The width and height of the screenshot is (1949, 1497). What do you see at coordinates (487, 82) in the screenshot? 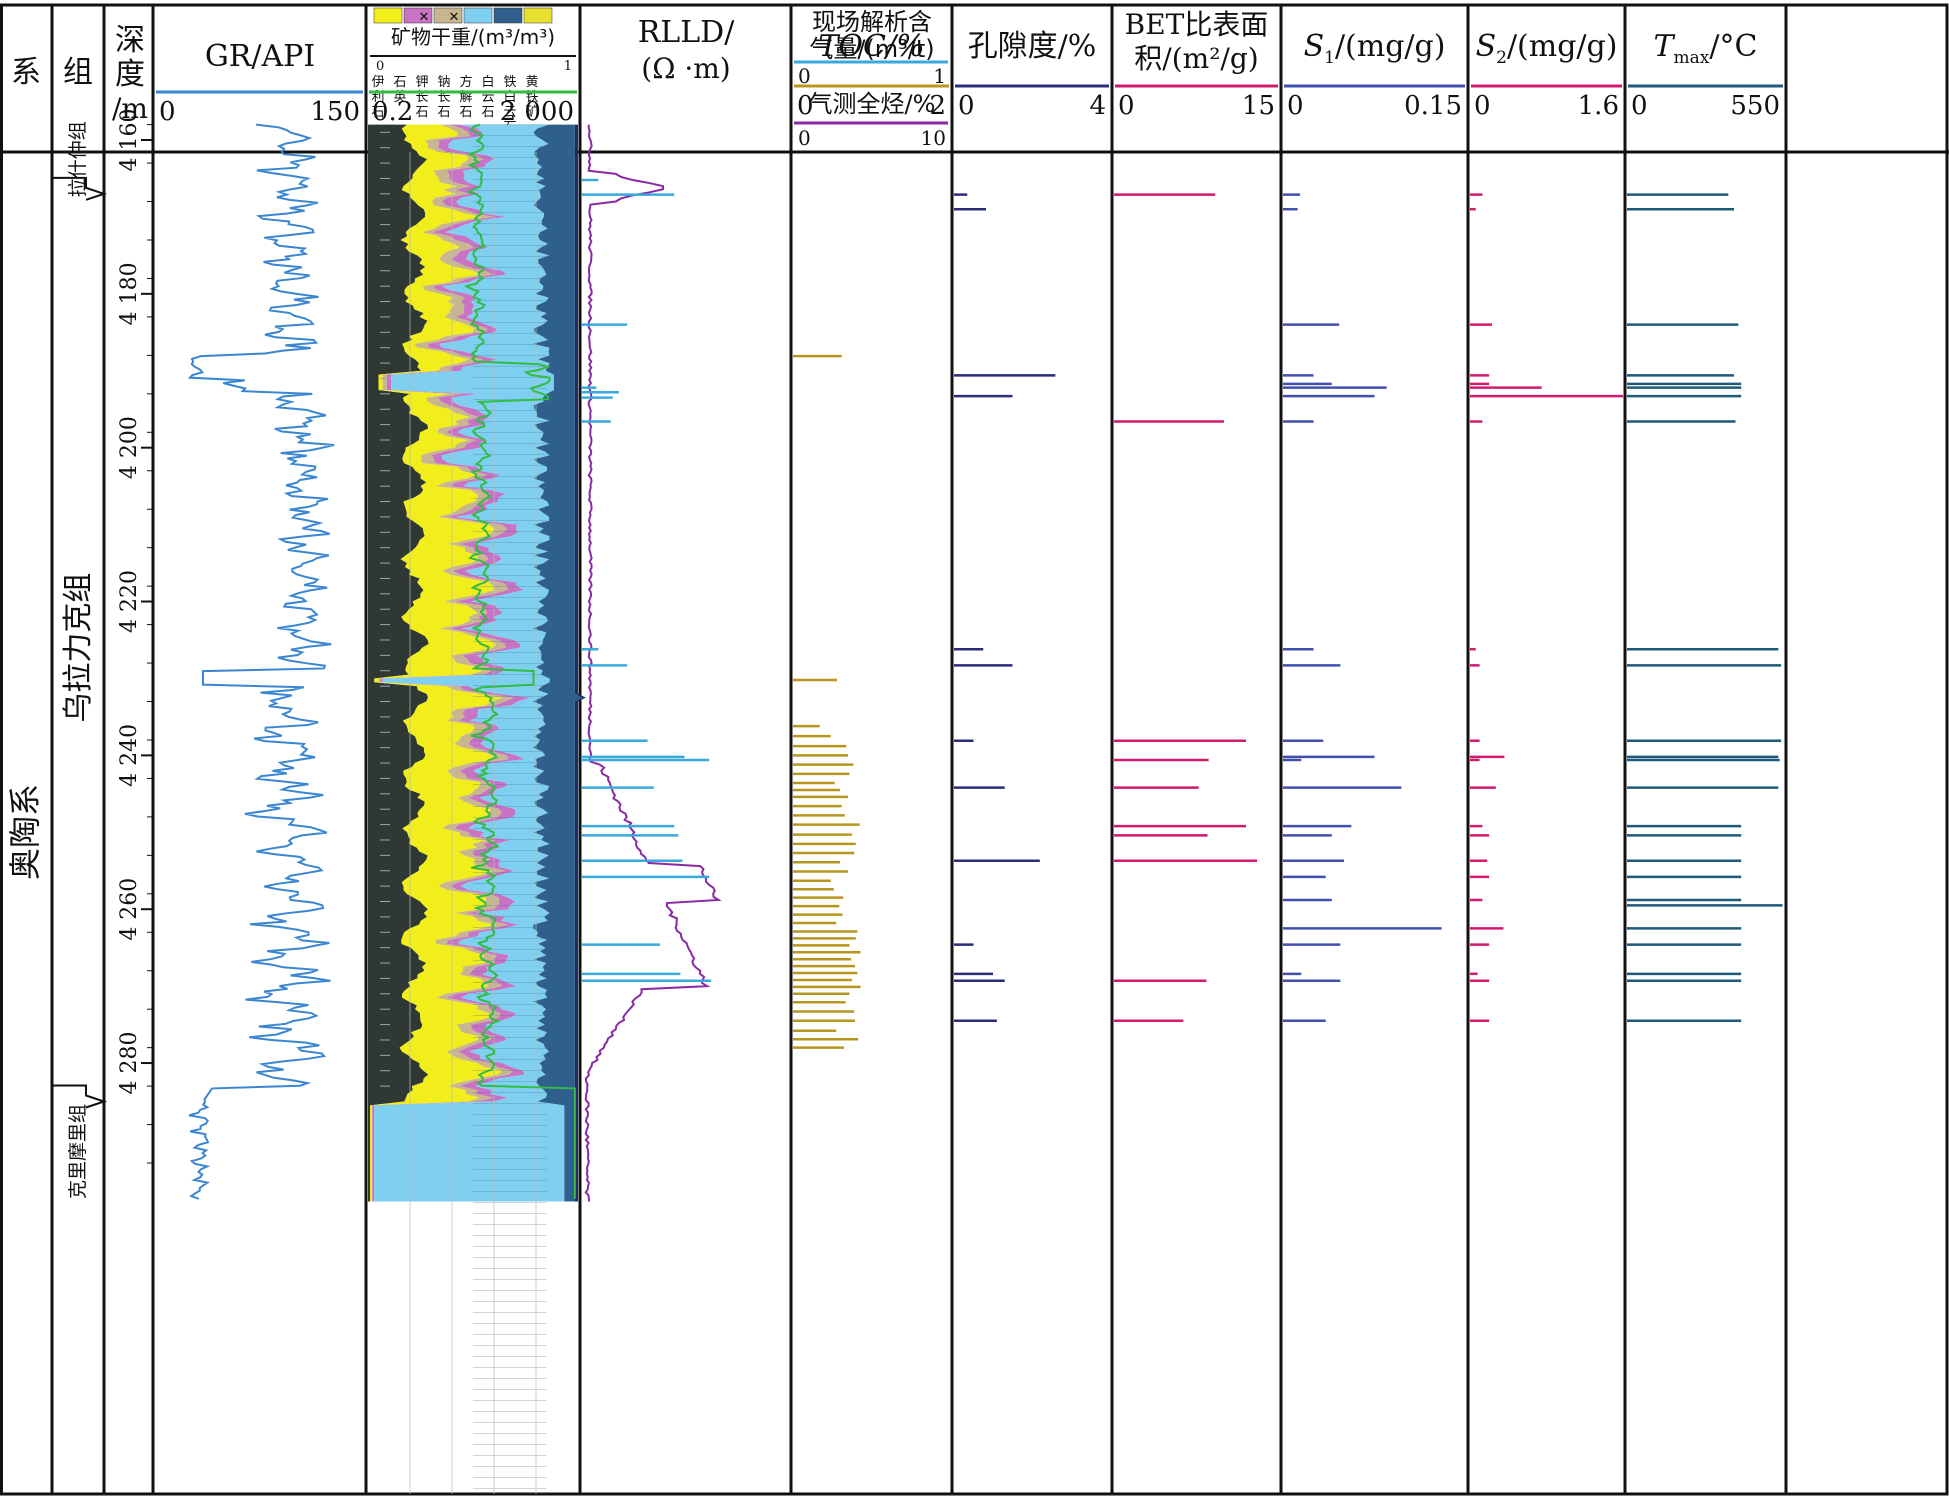
I see `mineral-legend-label: 白` at bounding box center [487, 82].